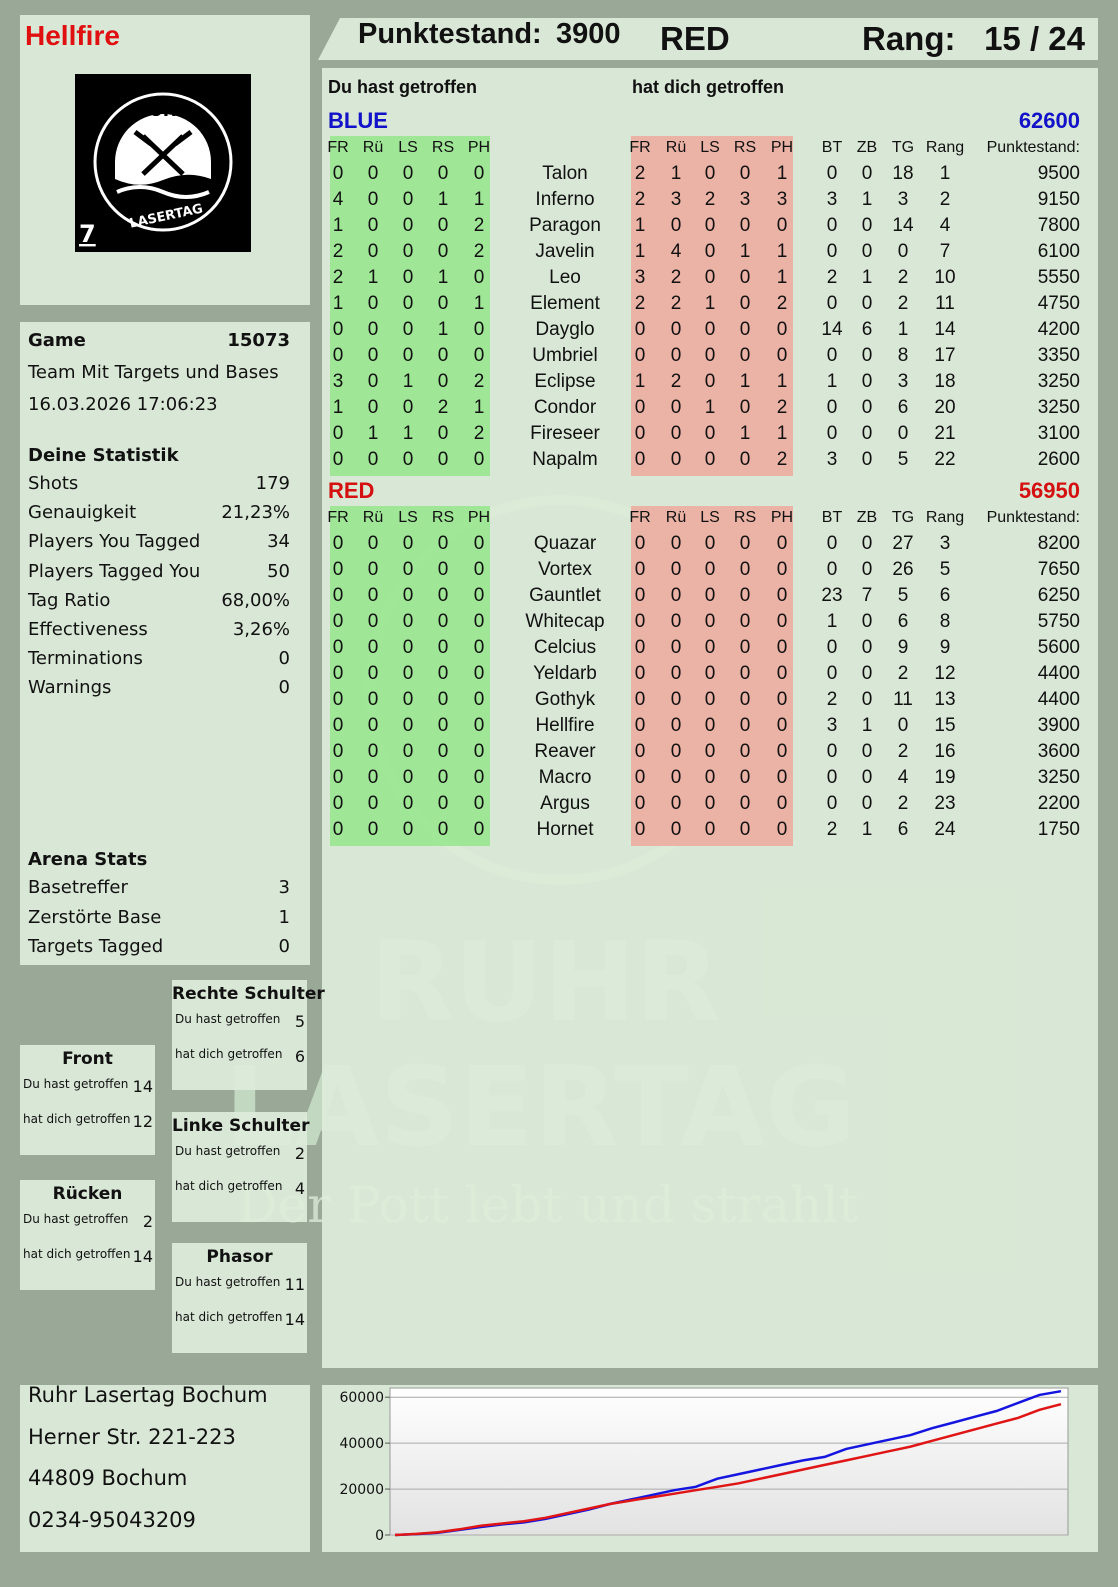  I want to click on zone-value: 2, so click(299, 1153).